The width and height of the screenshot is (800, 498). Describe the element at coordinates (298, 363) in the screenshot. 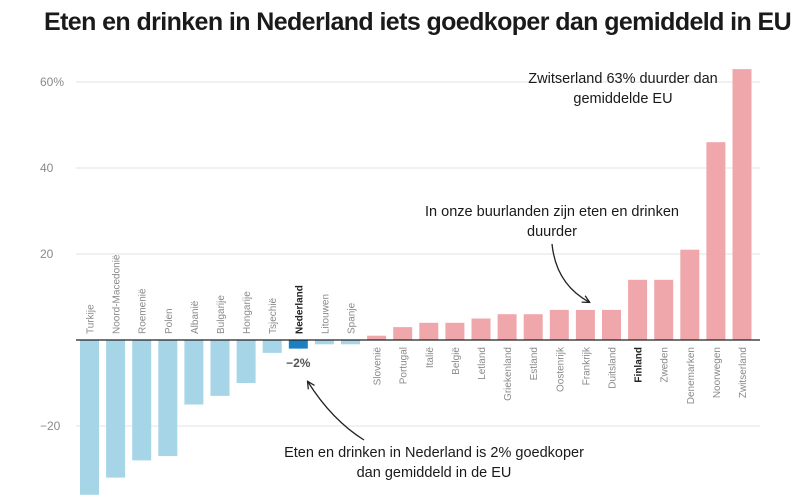

I see `nederland-value-label: −2%` at that location.